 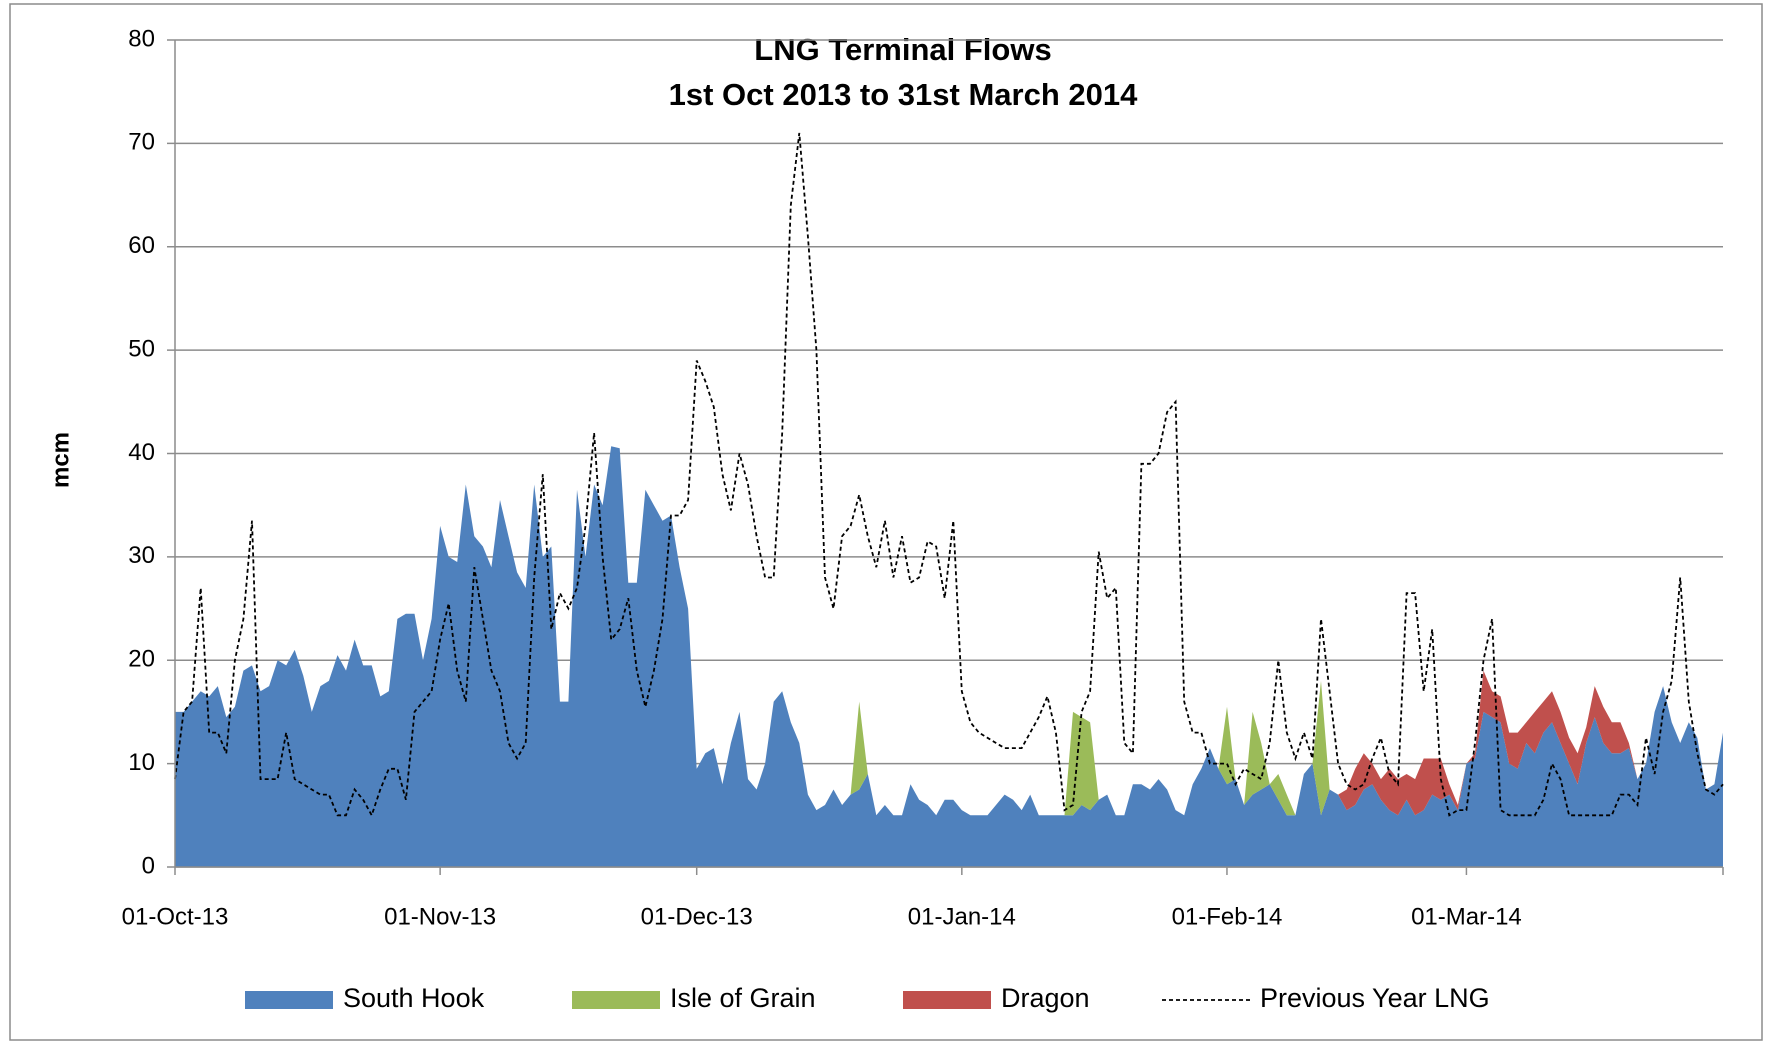 I want to click on y-tick-label: 80, so click(x=141, y=38).